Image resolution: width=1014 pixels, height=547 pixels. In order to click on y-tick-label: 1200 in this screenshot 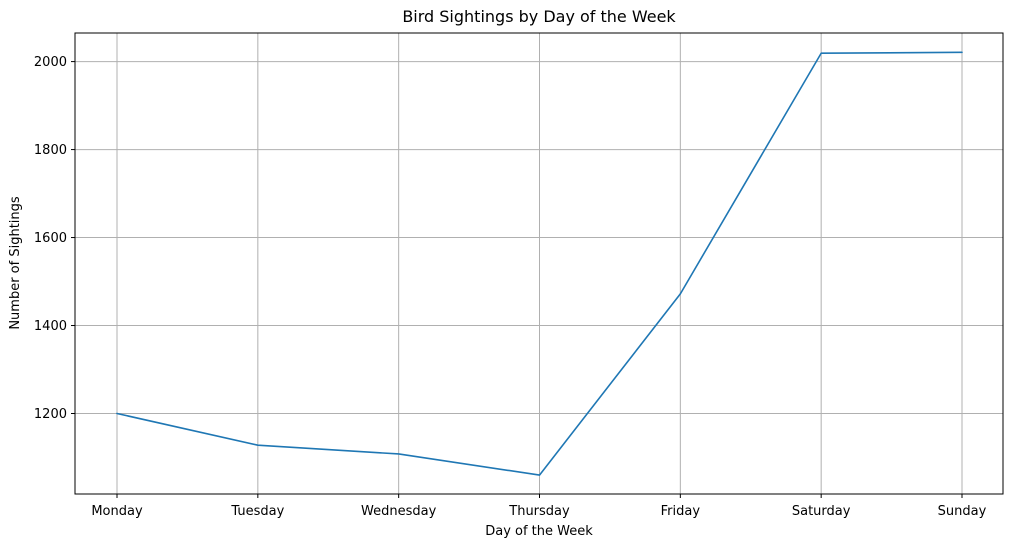, I will do `click(50, 414)`.